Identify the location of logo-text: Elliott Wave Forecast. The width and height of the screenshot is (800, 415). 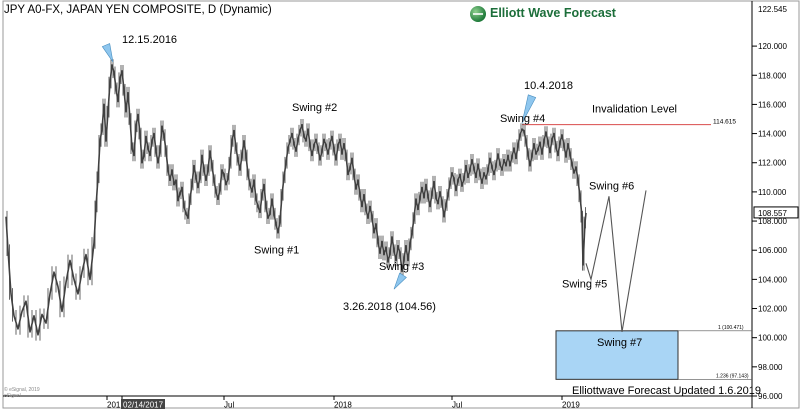
(553, 13).